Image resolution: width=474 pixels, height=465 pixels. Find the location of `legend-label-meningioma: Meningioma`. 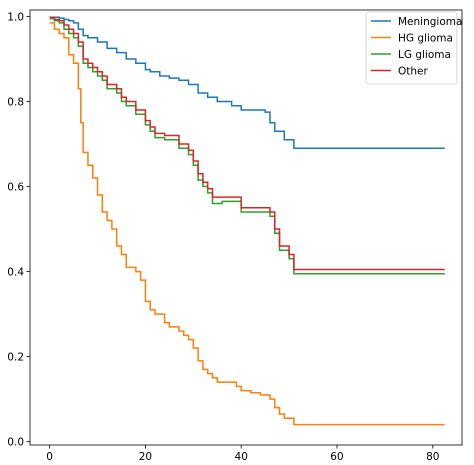

legend-label-meningioma: Meningioma is located at coordinates (430, 22).